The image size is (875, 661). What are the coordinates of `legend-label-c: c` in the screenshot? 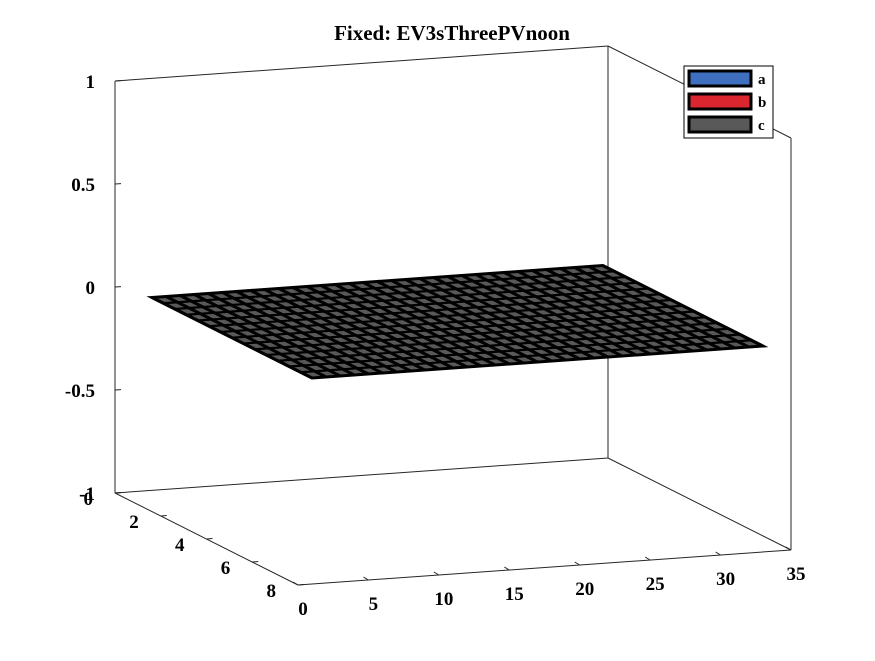 It's located at (761, 126).